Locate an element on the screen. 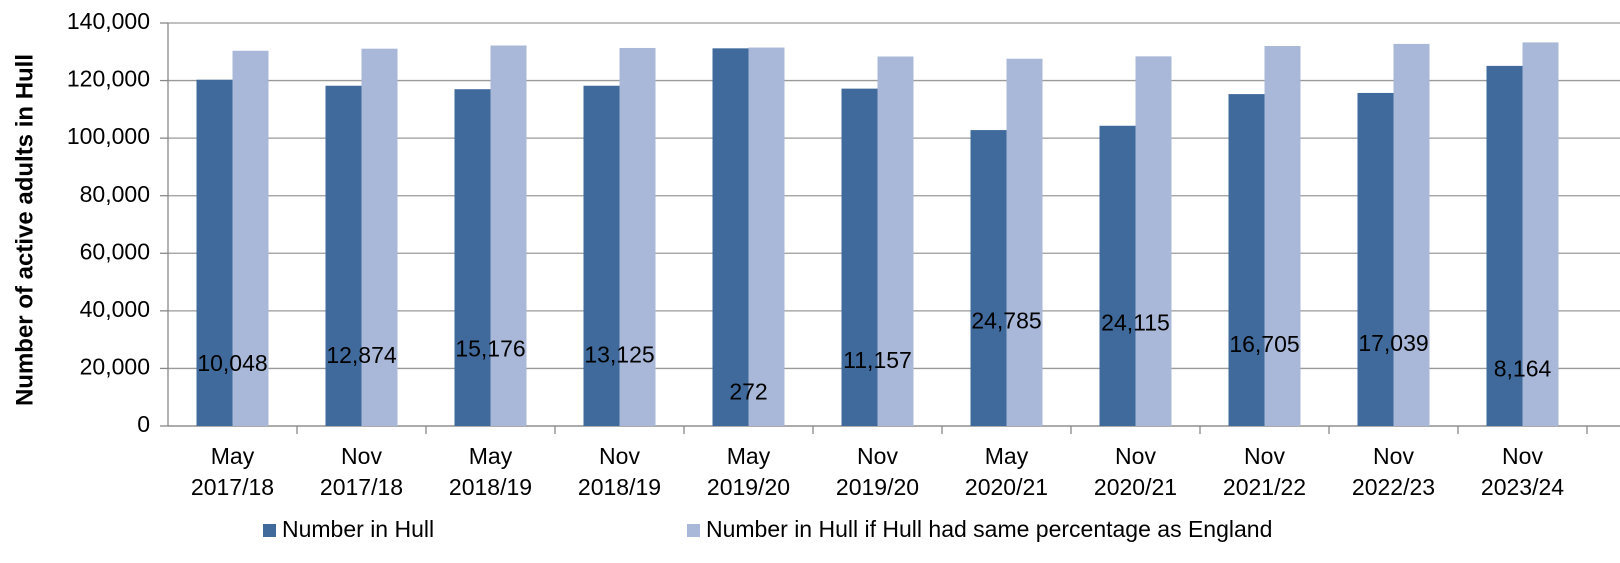 Image resolution: width=1620 pixels, height=563 pixels. x-tick-label: 2021/22 is located at coordinates (1264, 487).